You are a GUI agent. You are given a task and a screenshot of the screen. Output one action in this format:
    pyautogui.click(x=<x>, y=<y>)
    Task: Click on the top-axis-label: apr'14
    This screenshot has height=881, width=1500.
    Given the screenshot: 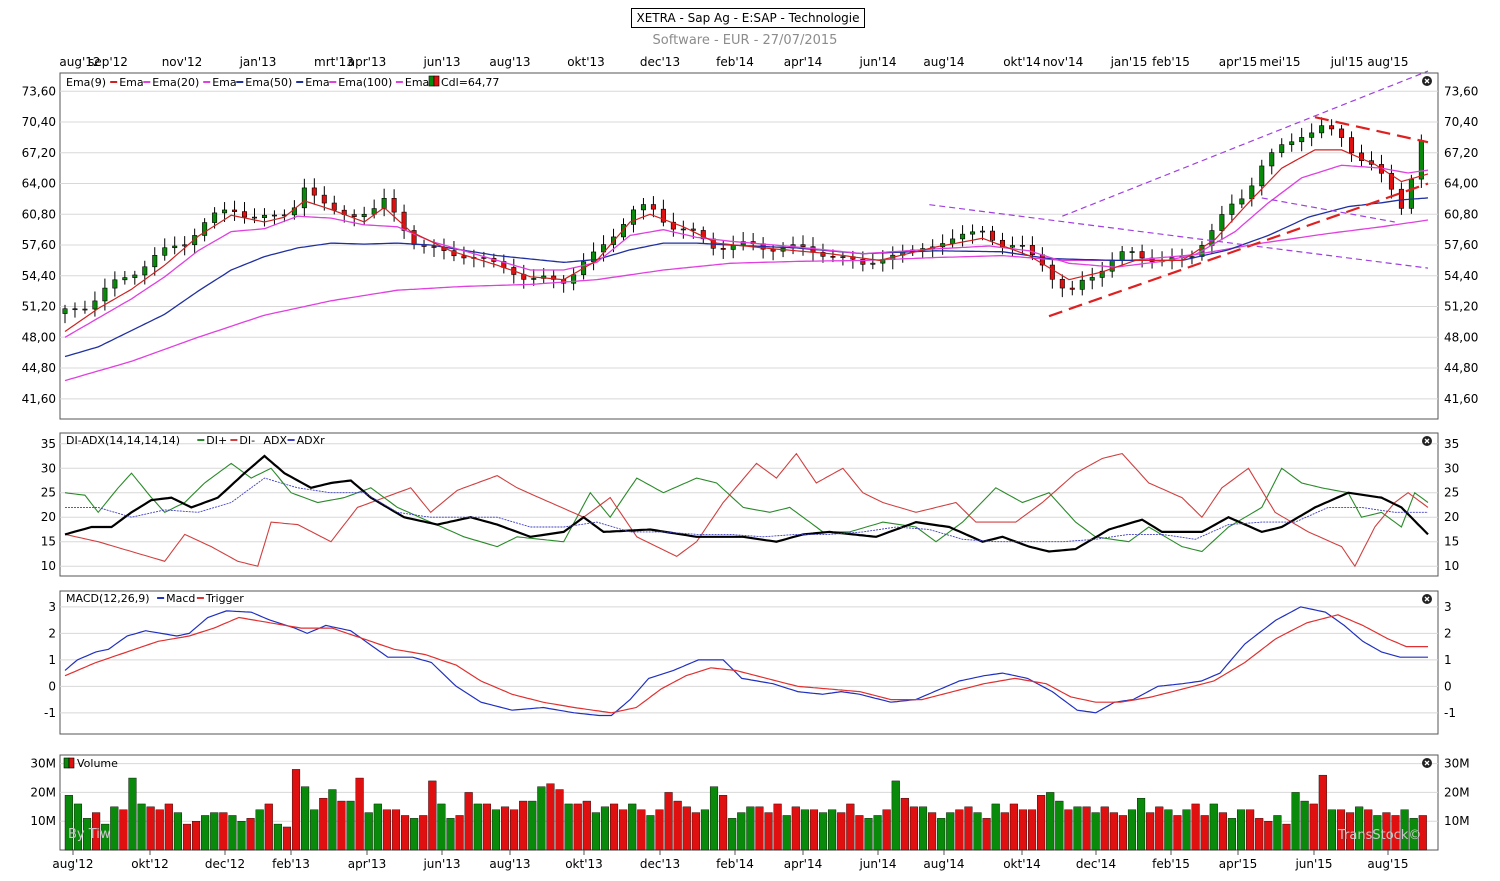 What is the action you would take?
    pyautogui.click(x=803, y=62)
    